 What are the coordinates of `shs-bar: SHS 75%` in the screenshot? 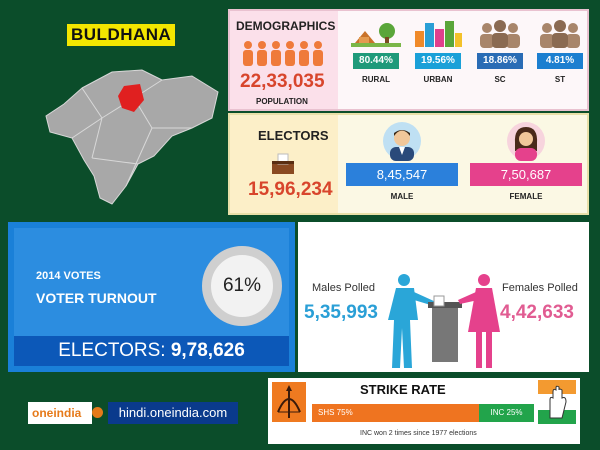 It's located at (395, 413).